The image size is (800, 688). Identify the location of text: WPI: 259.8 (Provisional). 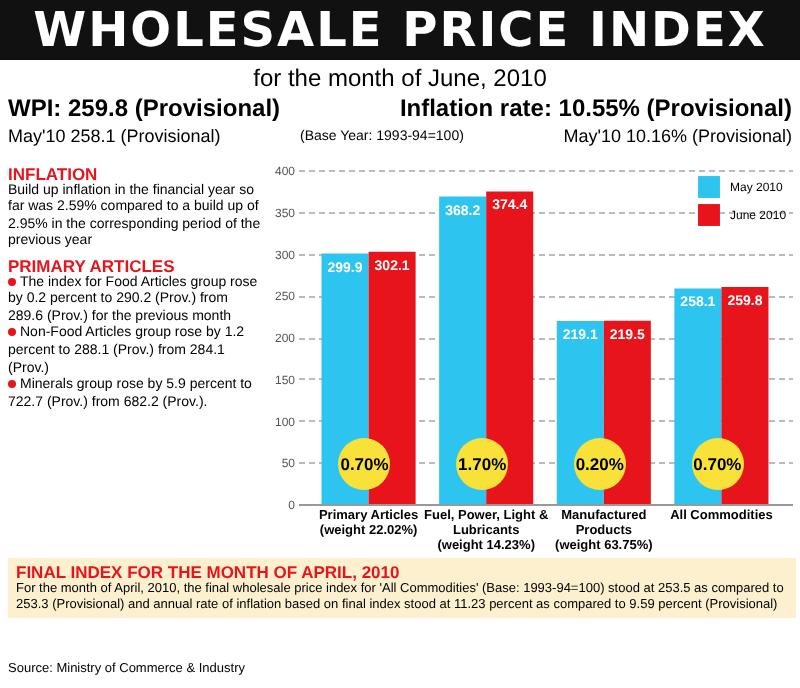
(144, 108).